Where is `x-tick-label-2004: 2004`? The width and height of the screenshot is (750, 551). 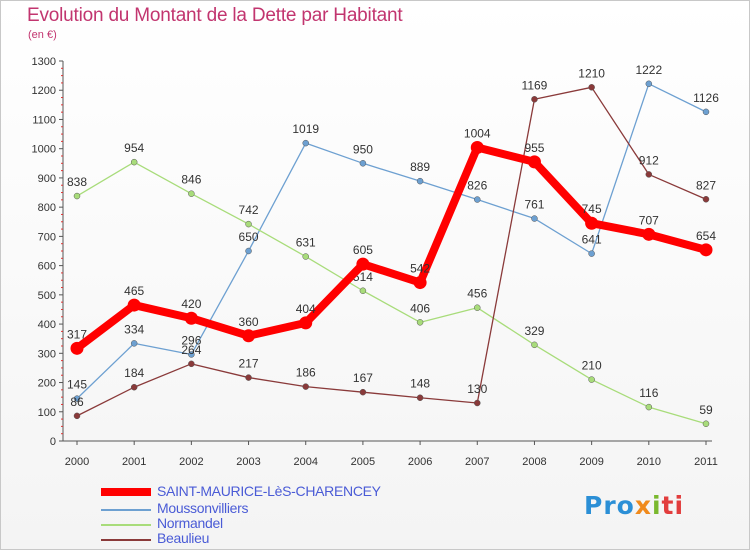 x-tick-label-2004: 2004 is located at coordinates (305, 462).